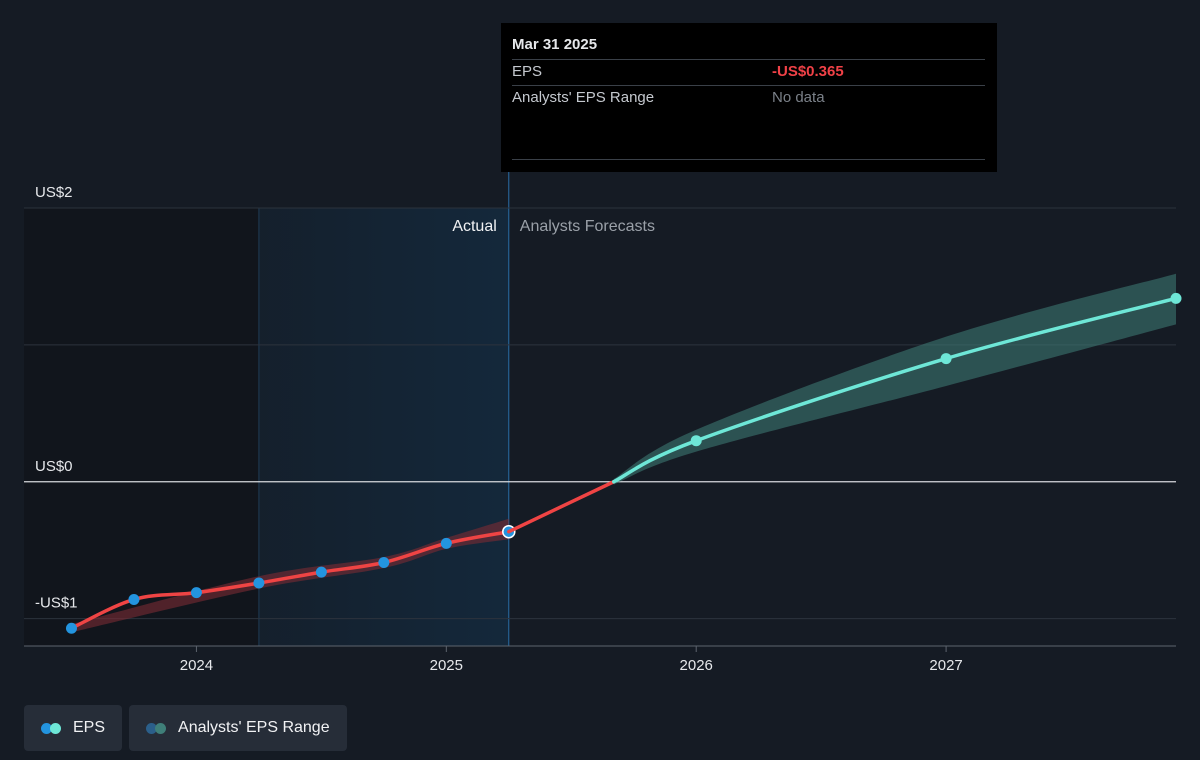 The width and height of the screenshot is (1200, 760). I want to click on legend-dot-forecast, so click(55, 728).